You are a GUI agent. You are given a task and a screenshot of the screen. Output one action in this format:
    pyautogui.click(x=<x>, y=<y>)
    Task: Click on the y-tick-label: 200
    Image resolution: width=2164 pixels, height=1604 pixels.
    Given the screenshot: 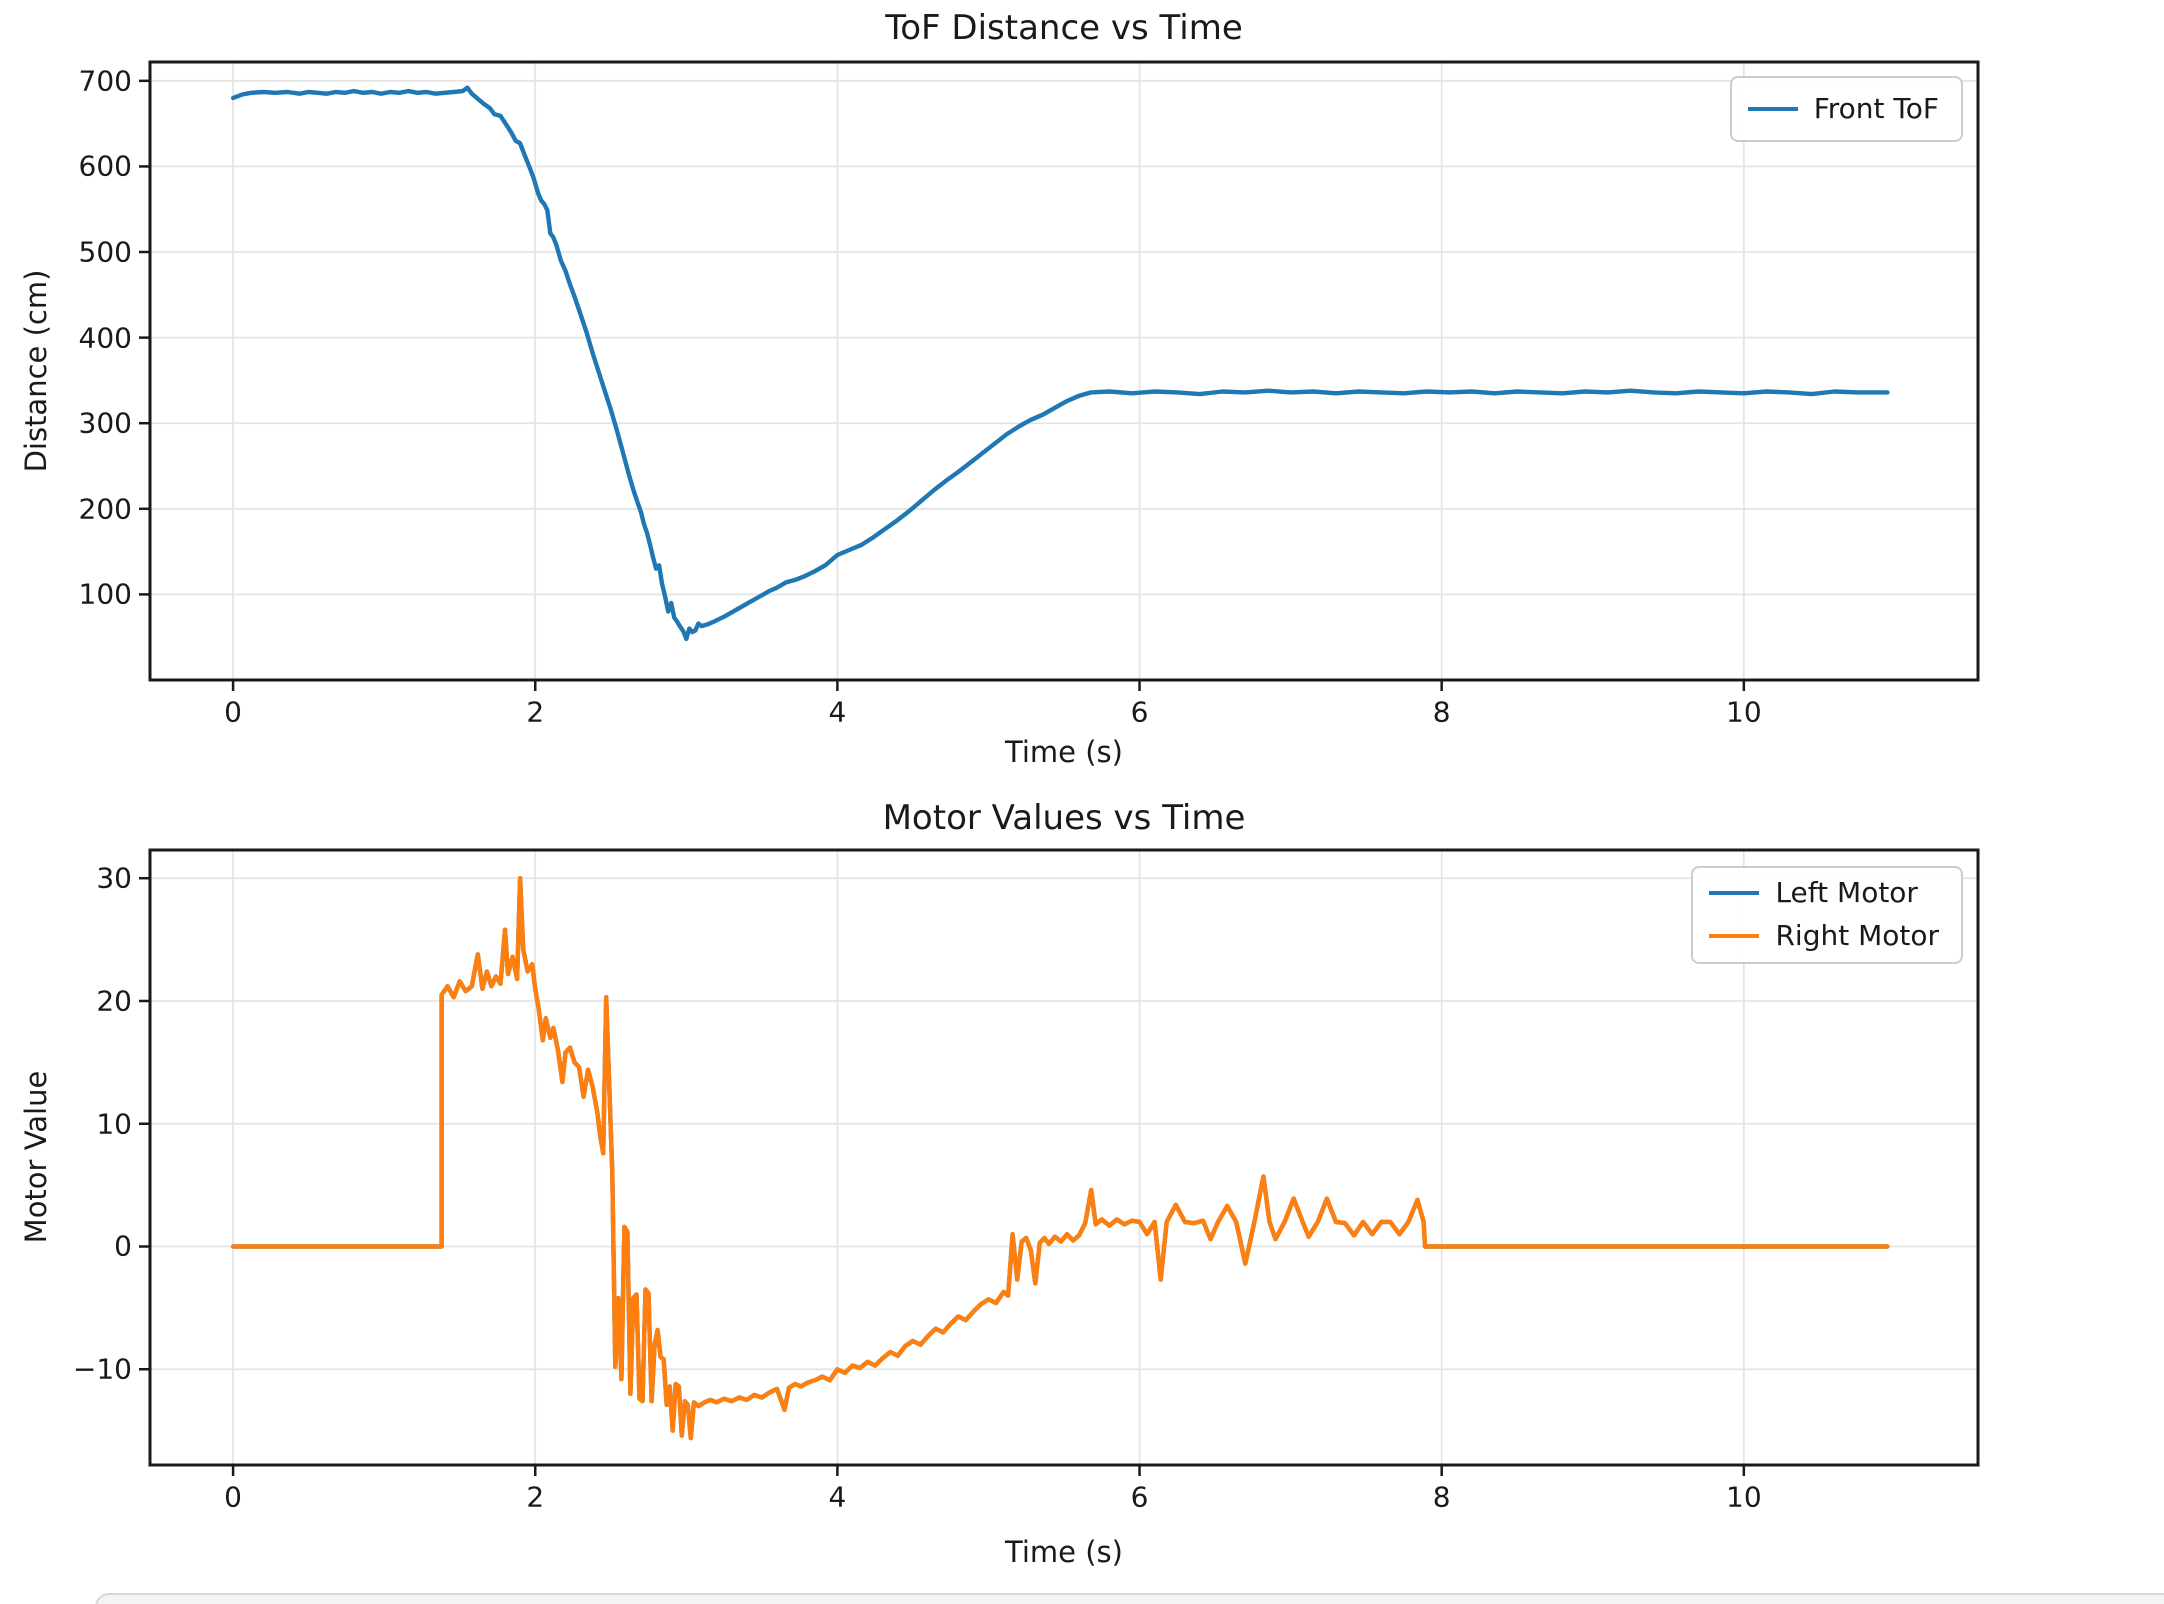 What is the action you would take?
    pyautogui.click(x=105, y=509)
    